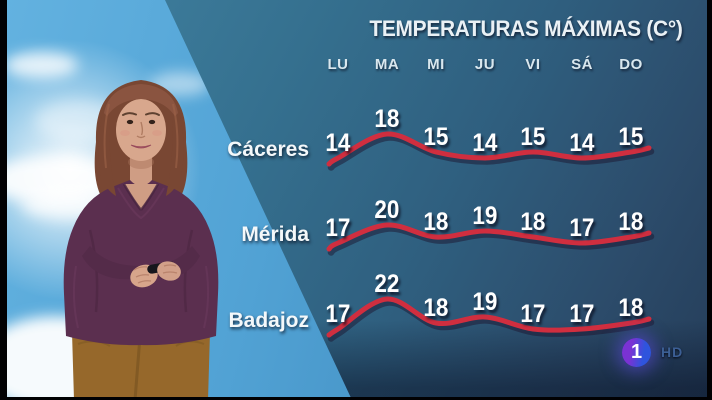  What do you see at coordinates (631, 64) in the screenshot?
I see `day-label: DO` at bounding box center [631, 64].